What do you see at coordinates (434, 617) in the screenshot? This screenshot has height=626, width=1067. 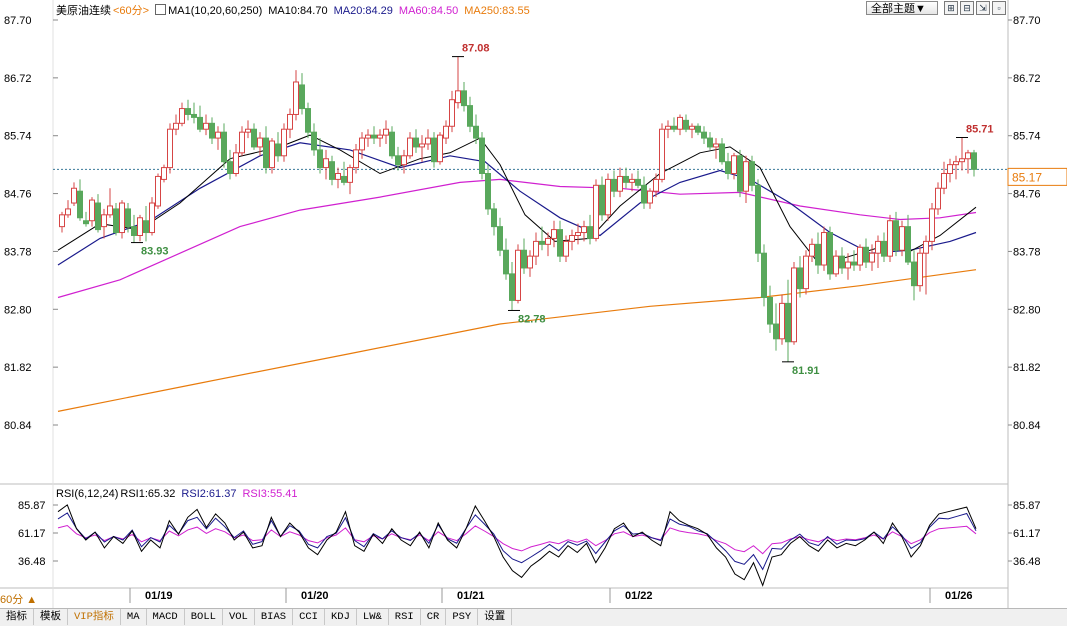 I see `tab-cr: CR` at bounding box center [434, 617].